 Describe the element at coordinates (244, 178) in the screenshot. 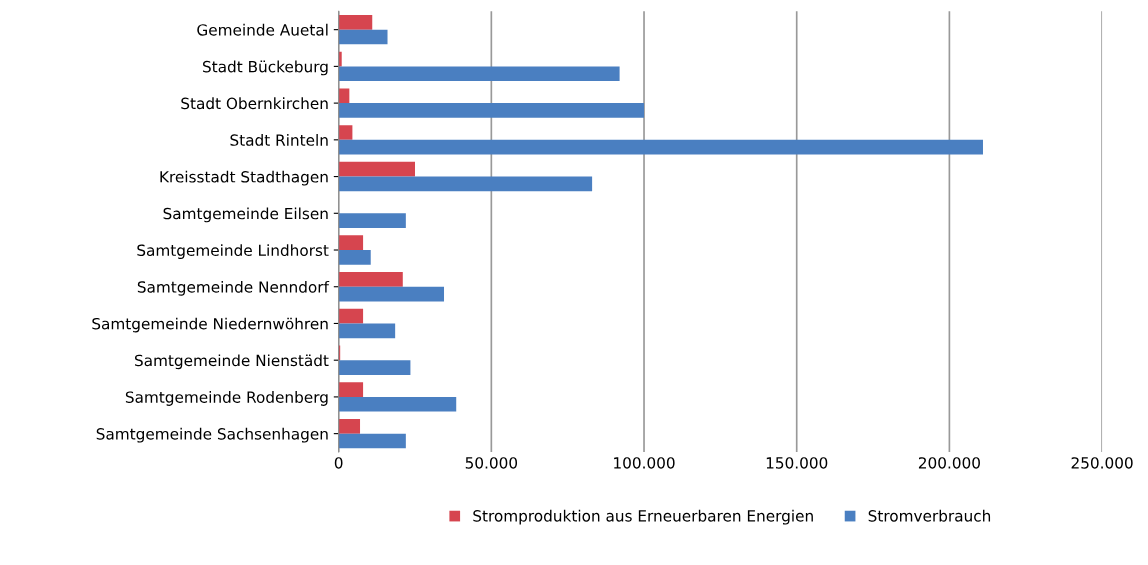

I see `y-tick-label: Kreisstadt Stadthagen` at that location.